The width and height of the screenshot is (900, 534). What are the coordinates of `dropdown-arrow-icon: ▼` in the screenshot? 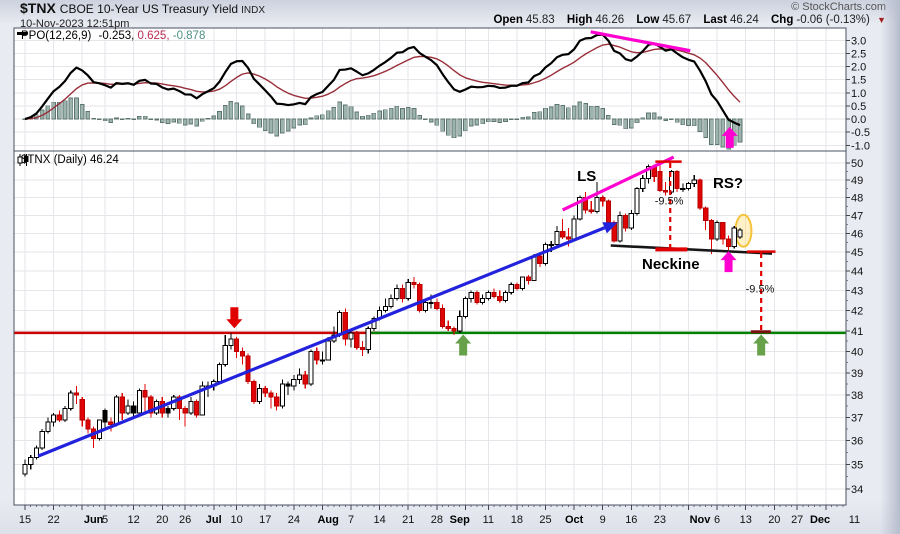 It's located at (881, 20).